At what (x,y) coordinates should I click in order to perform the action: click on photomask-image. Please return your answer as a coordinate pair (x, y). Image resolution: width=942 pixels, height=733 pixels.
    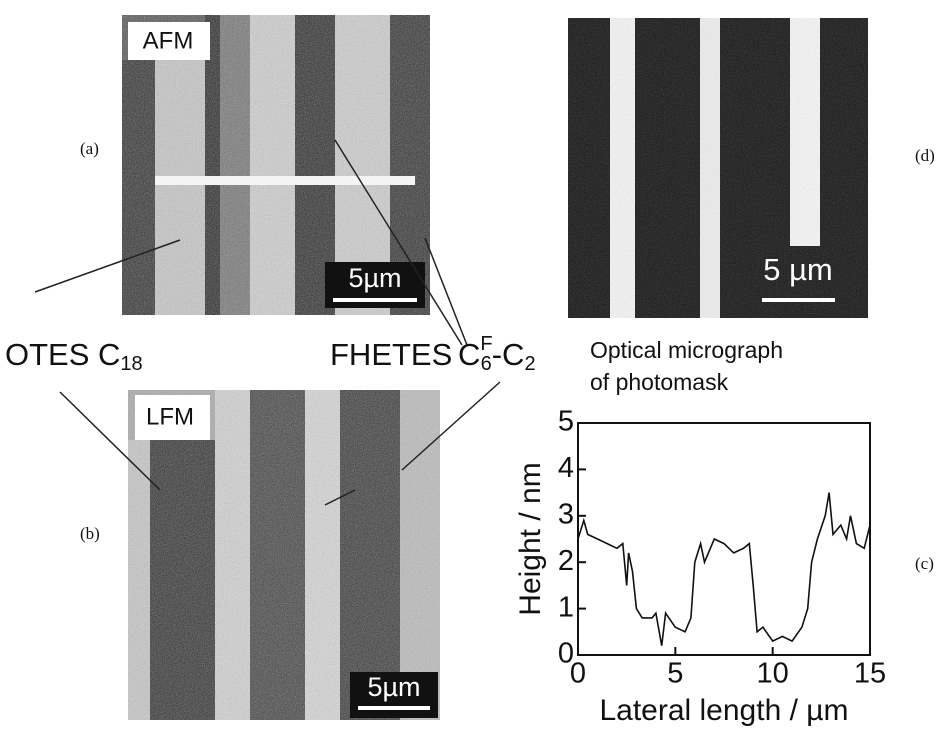
    Looking at the image, I should click on (718, 168).